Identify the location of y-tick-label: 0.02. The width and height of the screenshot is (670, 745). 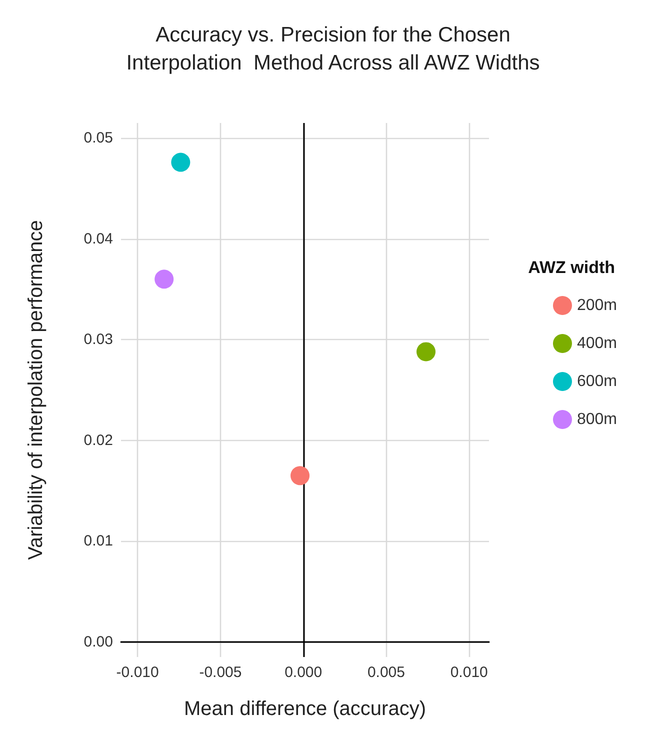
(98, 440).